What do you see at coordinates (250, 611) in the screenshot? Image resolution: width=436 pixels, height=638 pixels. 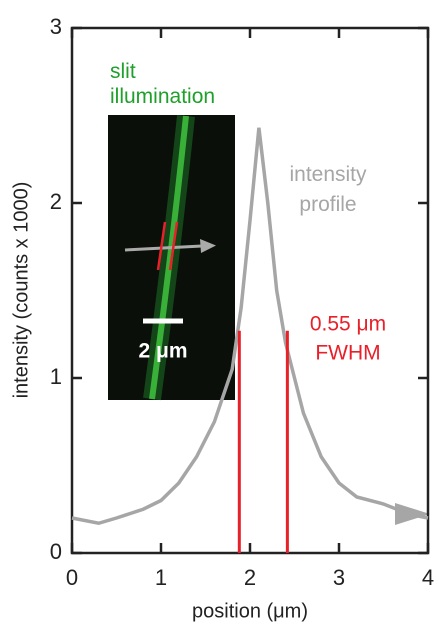 I see `x-axis-label: position (μm)` at bounding box center [250, 611].